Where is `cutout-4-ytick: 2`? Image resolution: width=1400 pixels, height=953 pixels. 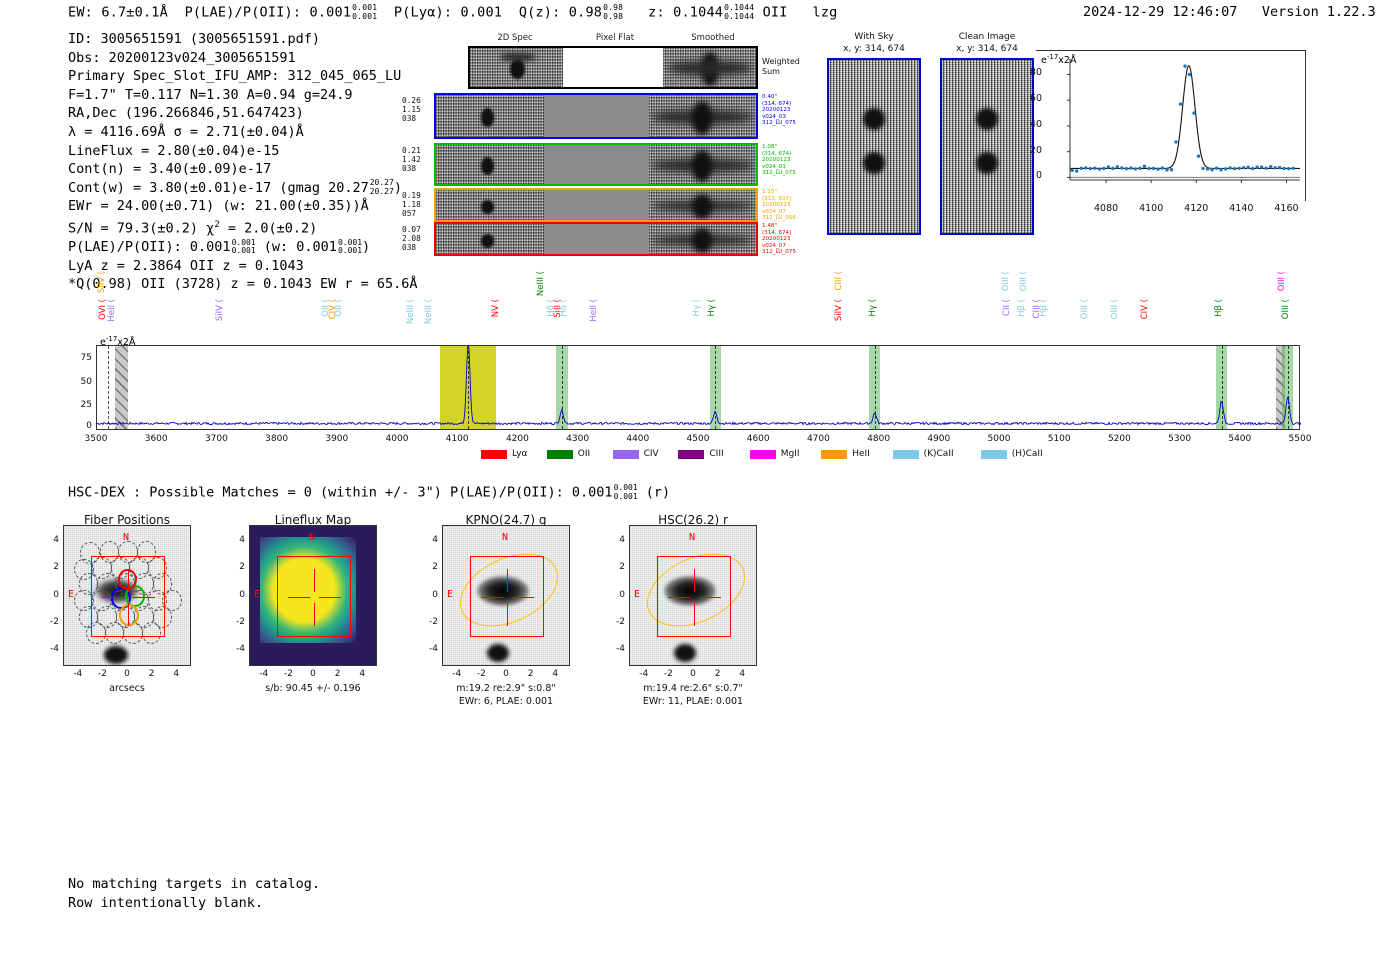 cutout-4-ytick: 2 is located at coordinates (622, 567).